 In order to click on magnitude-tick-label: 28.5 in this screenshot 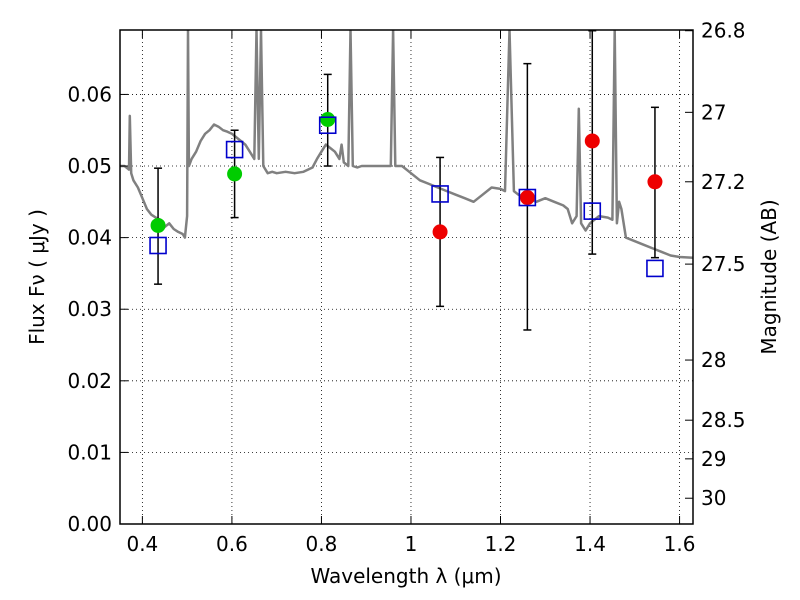, I will do `click(723, 420)`.